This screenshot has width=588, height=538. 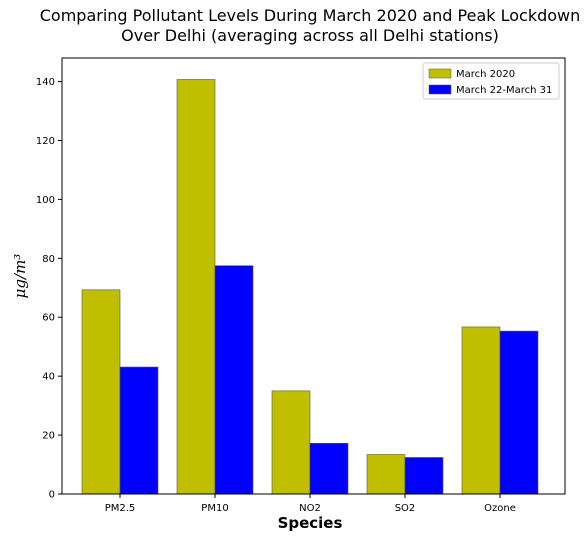 I want to click on bar-march-2020-ozone, so click(x=481, y=410).